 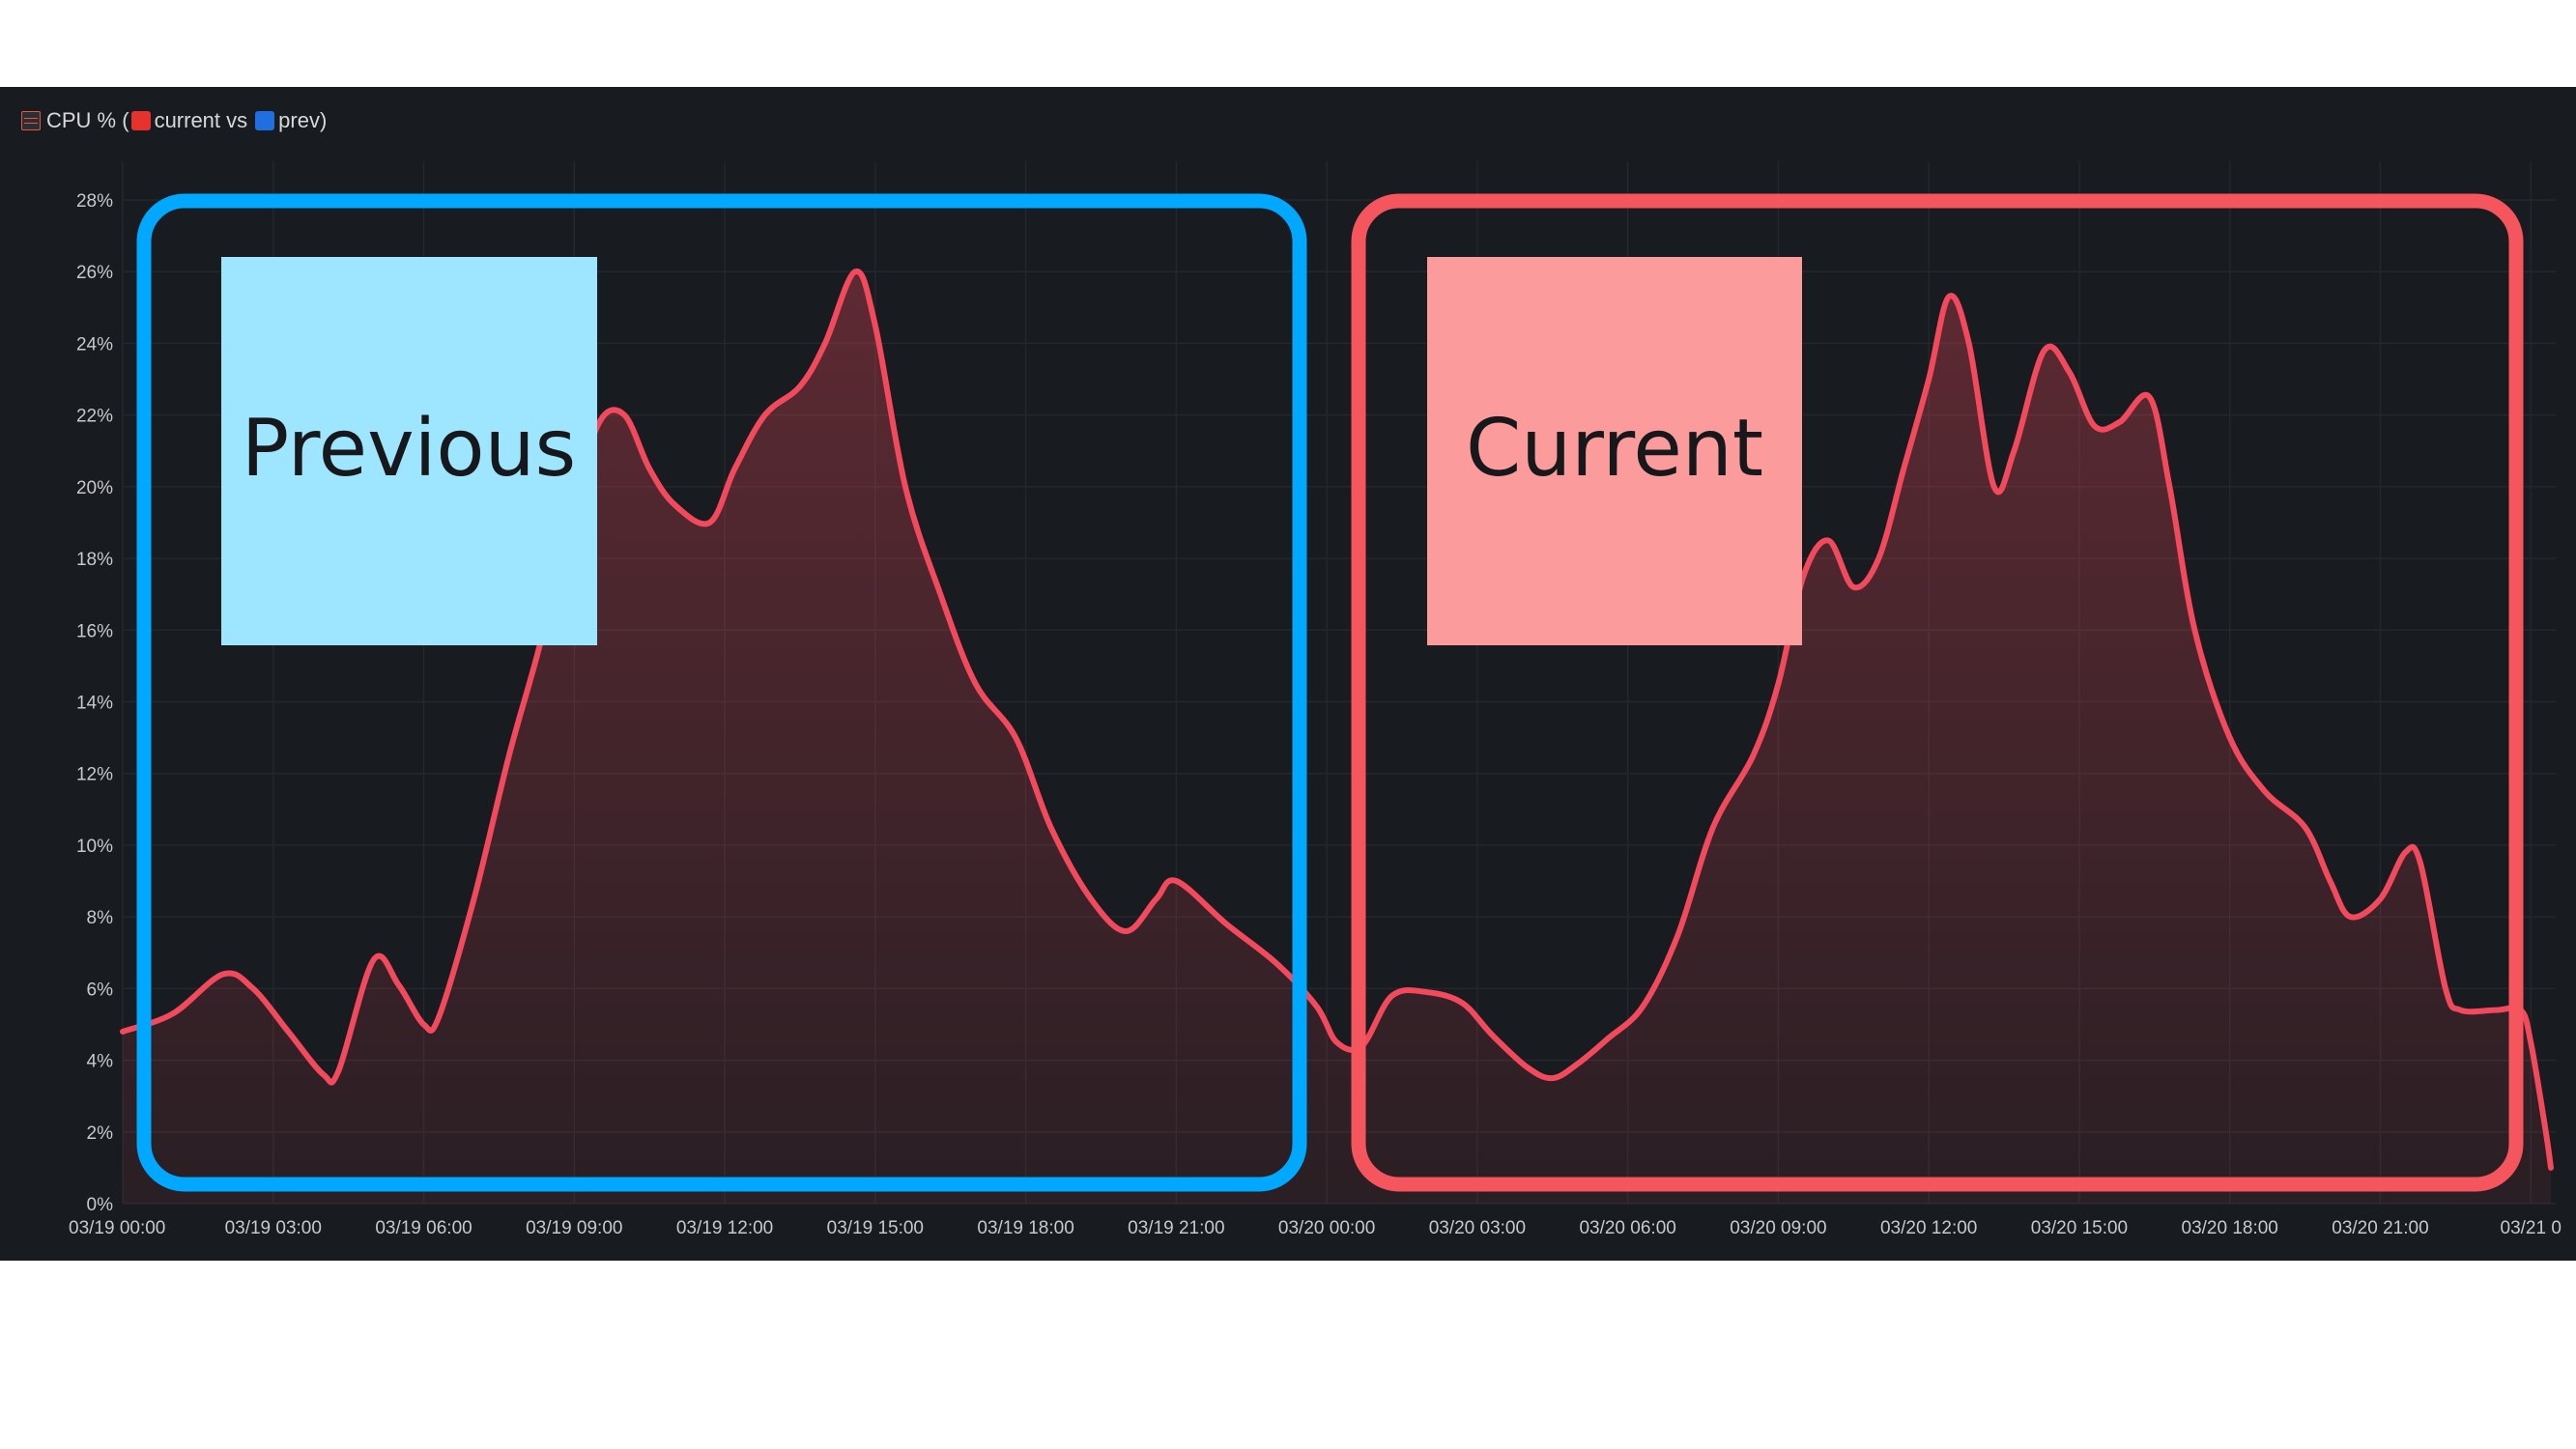 What do you see at coordinates (1327, 1228) in the screenshot?
I see `x-tick-label: 03/20 00:00` at bounding box center [1327, 1228].